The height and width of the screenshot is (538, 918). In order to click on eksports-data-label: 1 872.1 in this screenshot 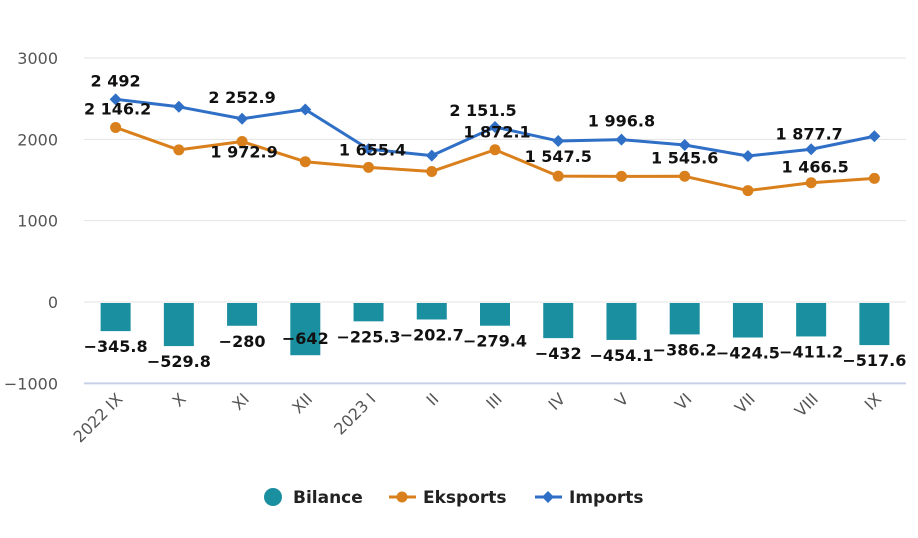, I will do `click(496, 132)`.